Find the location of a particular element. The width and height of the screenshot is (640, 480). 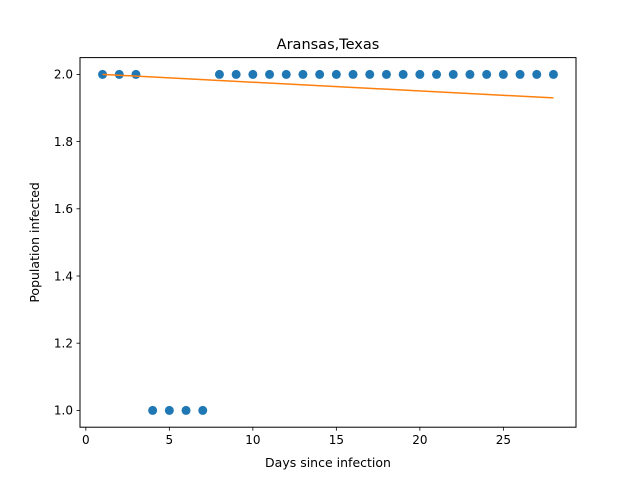

x-axis-label: Days since infection is located at coordinates (328, 462).